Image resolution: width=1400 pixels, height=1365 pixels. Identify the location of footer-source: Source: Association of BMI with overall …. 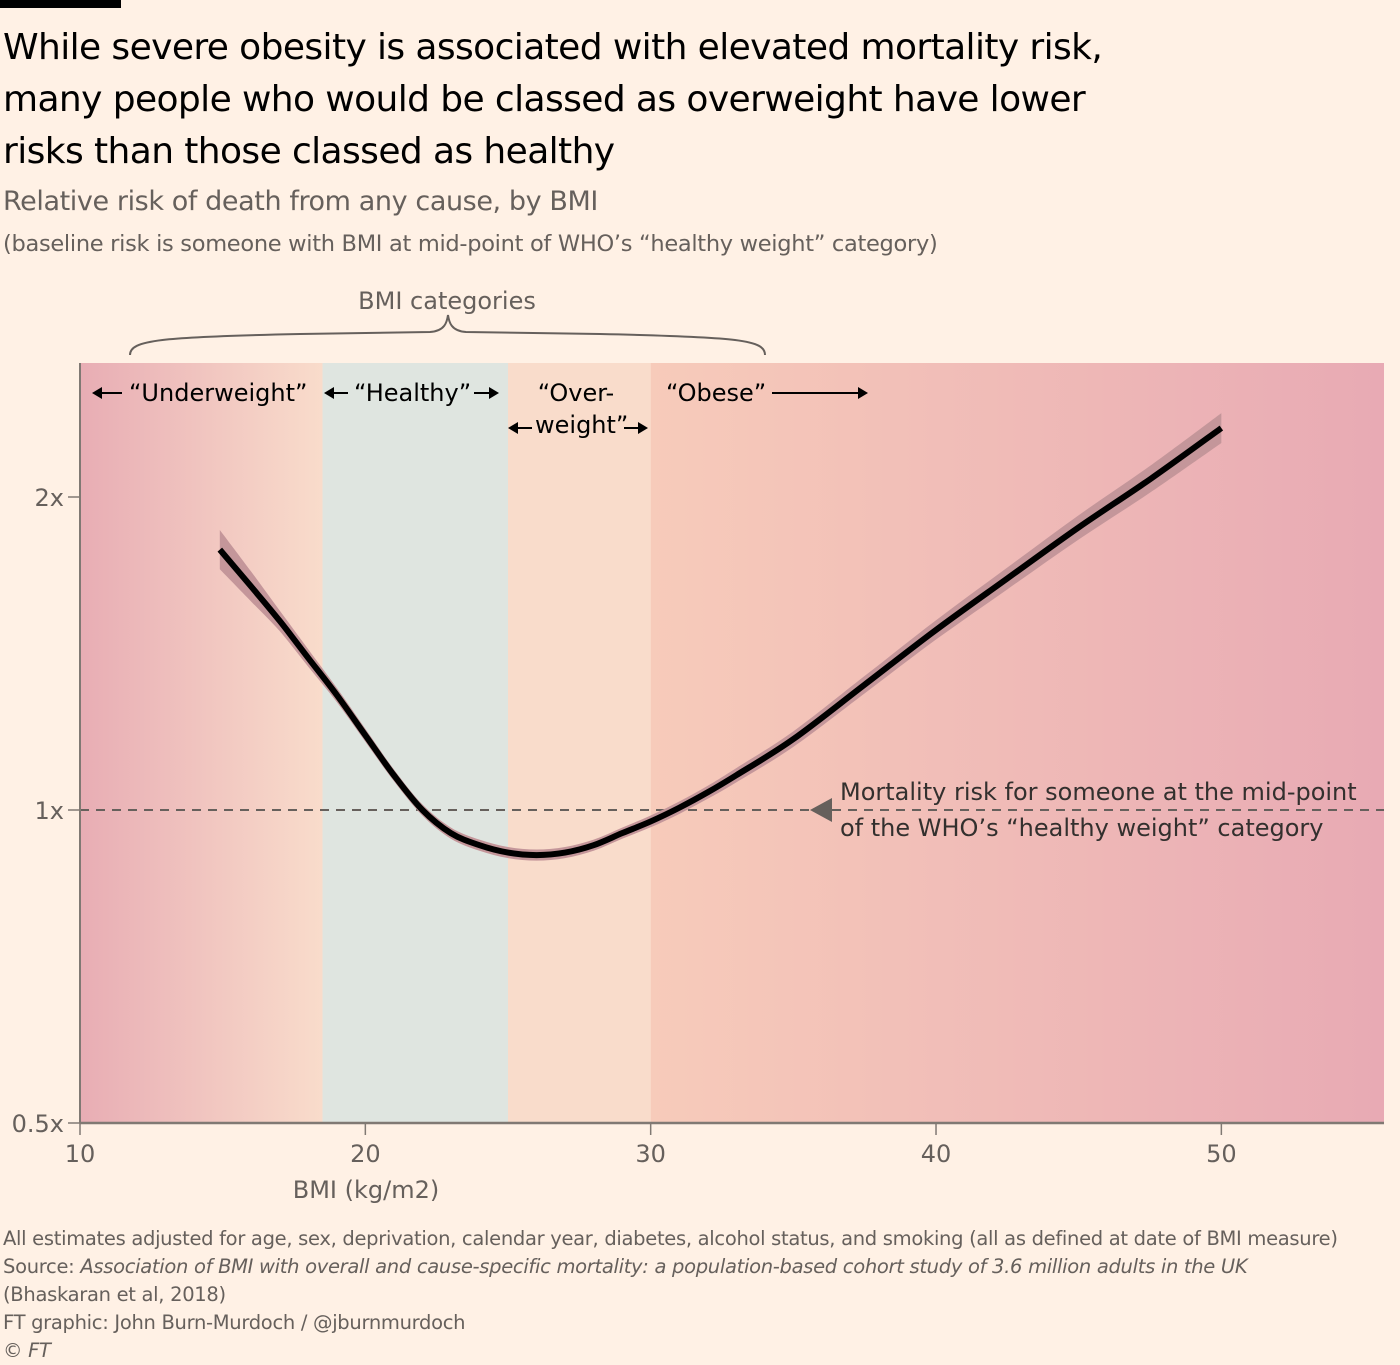
(670, 1267).